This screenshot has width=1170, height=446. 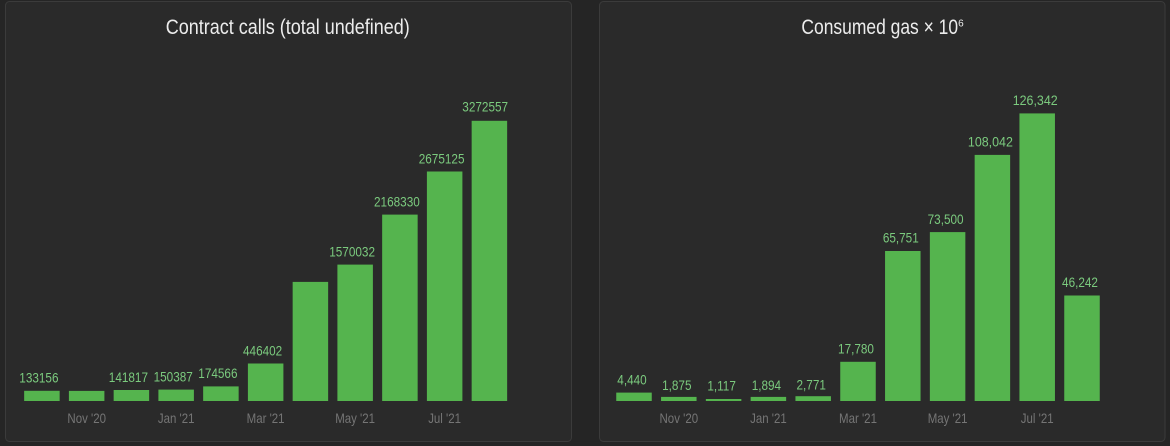 What do you see at coordinates (38, 378) in the screenshot?
I see `svg-text: 133156` at bounding box center [38, 378].